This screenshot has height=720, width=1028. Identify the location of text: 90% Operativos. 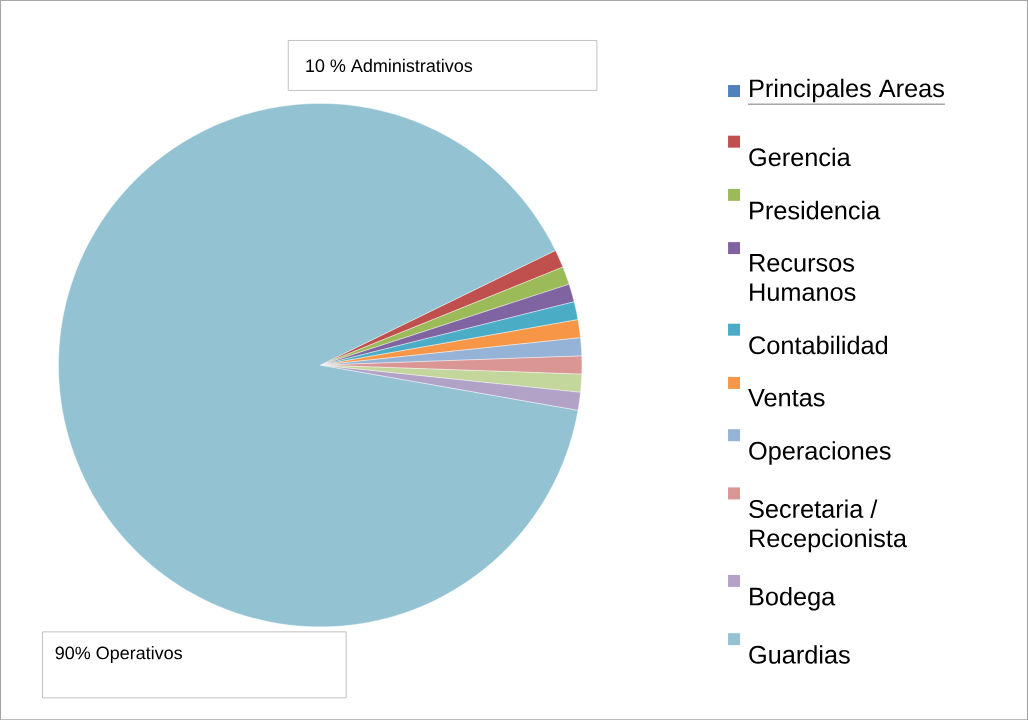
(118, 654).